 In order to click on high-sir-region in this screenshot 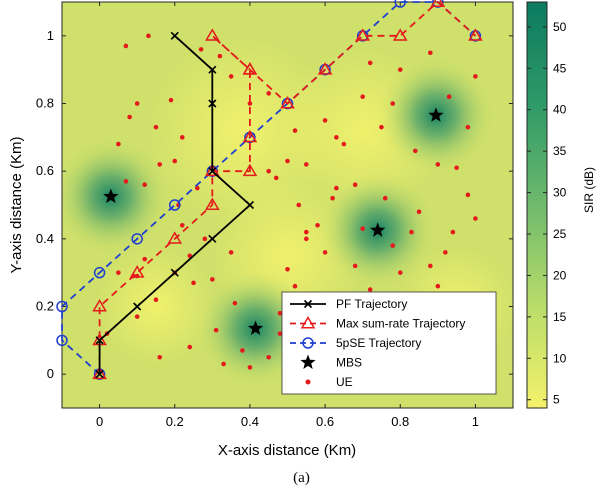, I will do `click(115, 196)`.